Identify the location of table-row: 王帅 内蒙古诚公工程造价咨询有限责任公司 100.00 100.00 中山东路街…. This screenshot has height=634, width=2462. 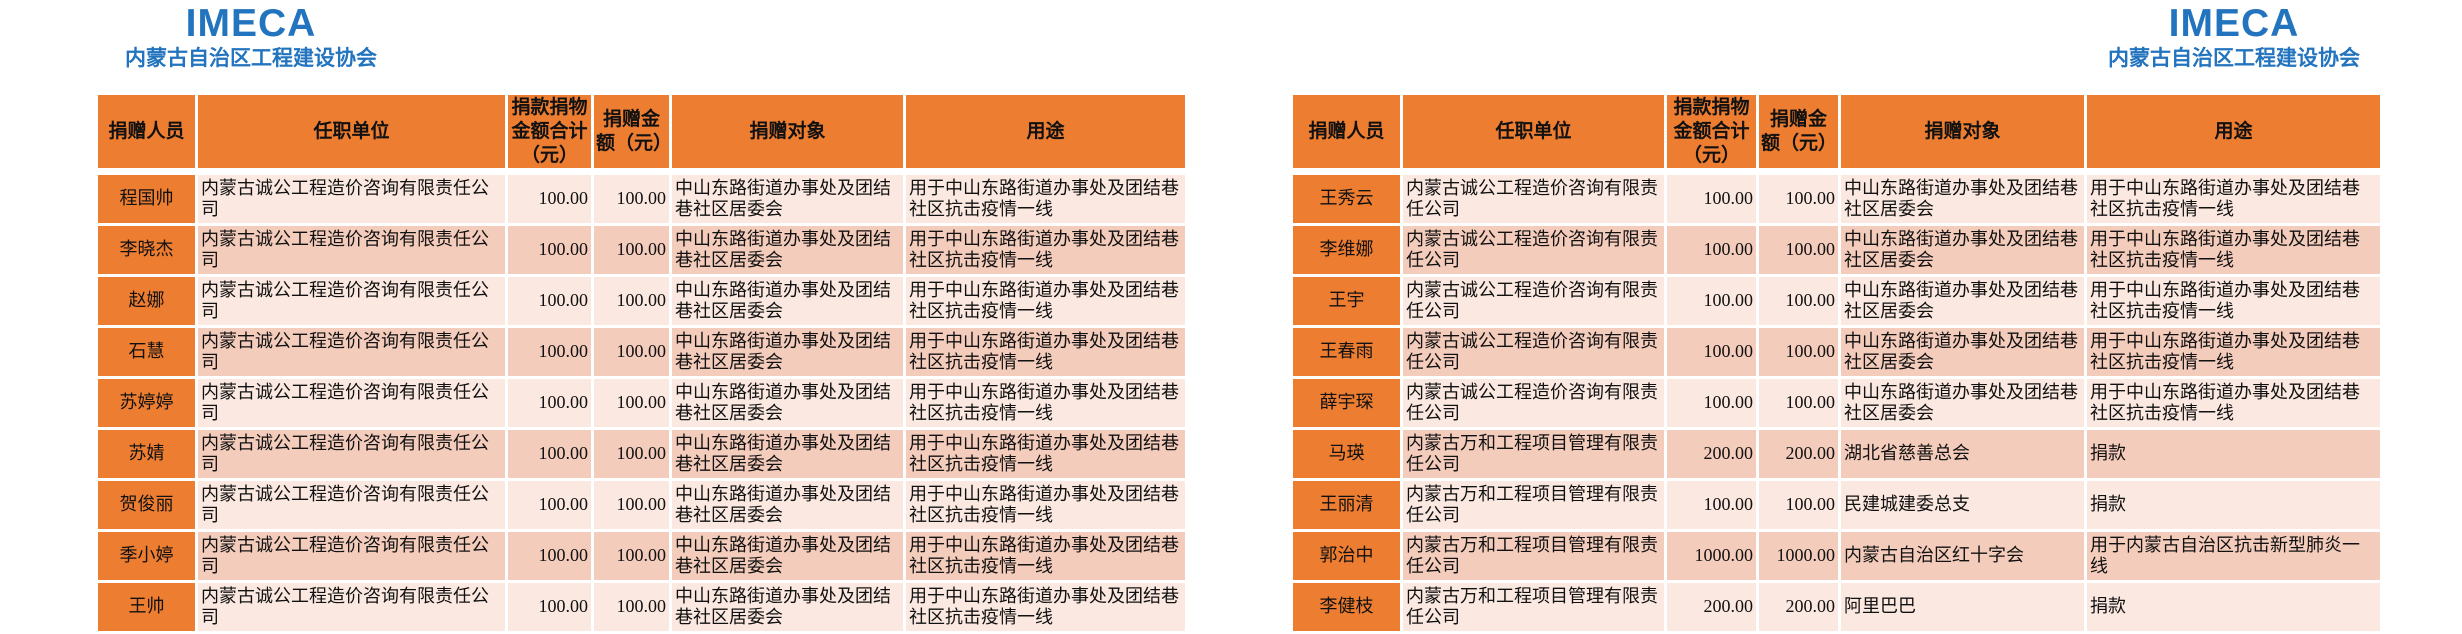
(641, 607).